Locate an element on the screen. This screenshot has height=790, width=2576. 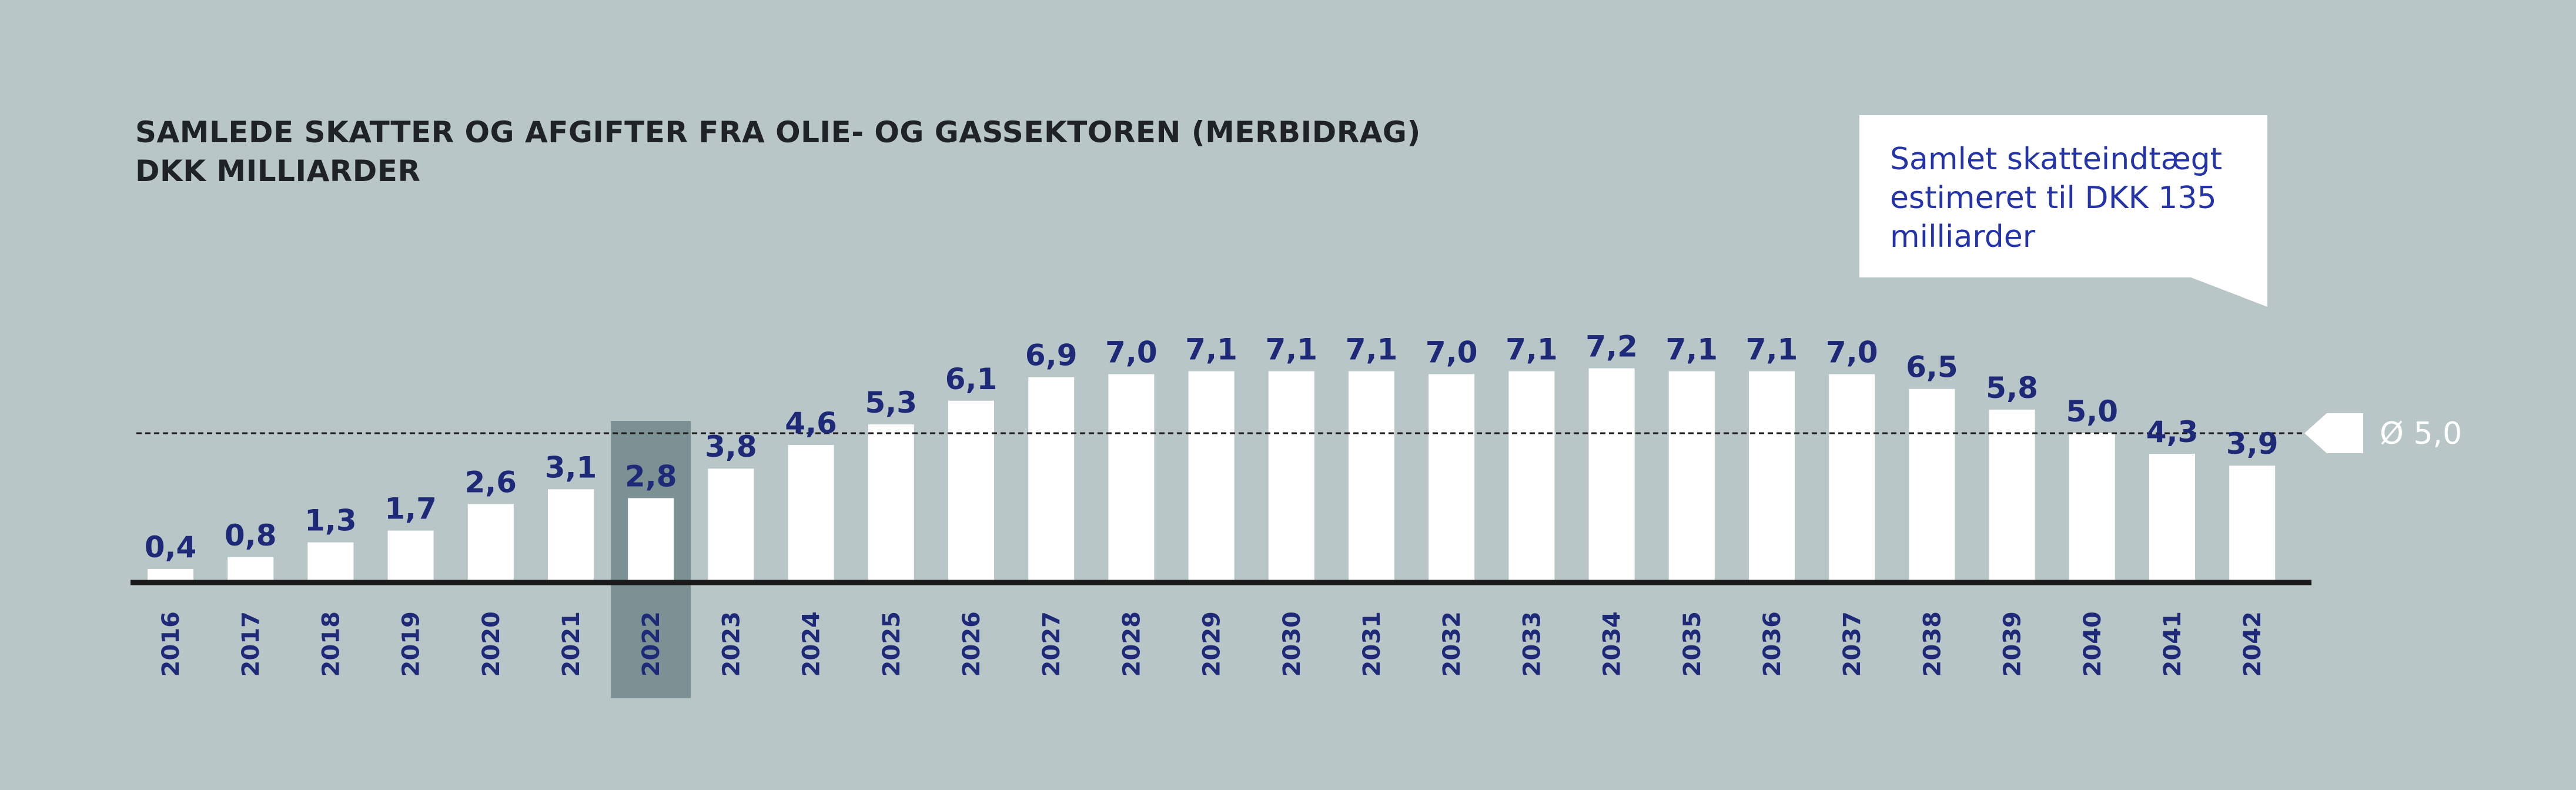
tick-label-2018: 2018 is located at coordinates (330, 644).